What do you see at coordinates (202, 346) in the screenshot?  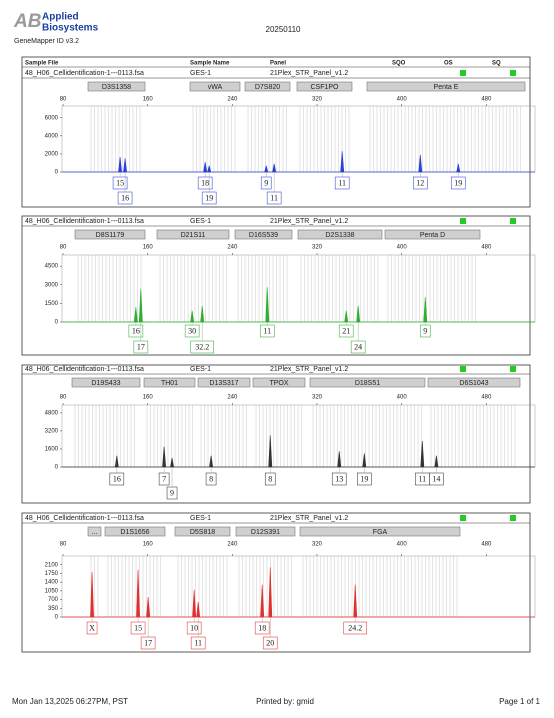 I see `allele-label: 32.2` at bounding box center [202, 346].